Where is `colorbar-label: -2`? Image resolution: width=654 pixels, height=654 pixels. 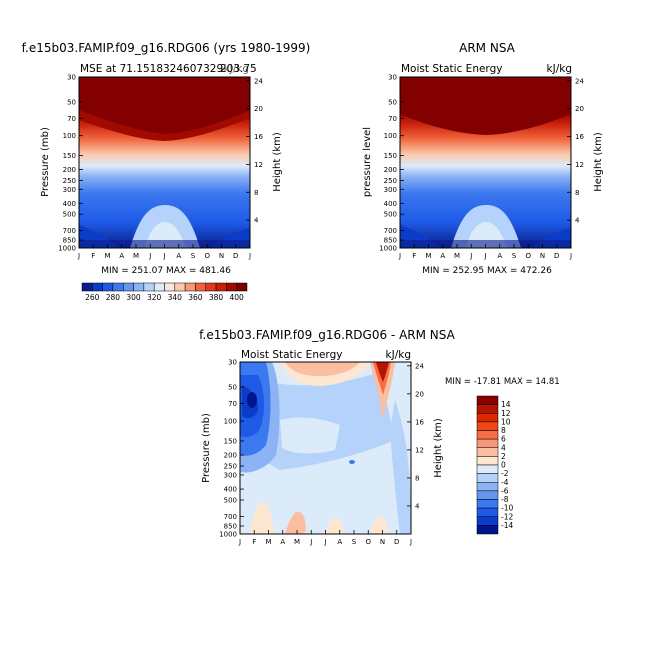
colorbar-label: -2 is located at coordinates (505, 473).